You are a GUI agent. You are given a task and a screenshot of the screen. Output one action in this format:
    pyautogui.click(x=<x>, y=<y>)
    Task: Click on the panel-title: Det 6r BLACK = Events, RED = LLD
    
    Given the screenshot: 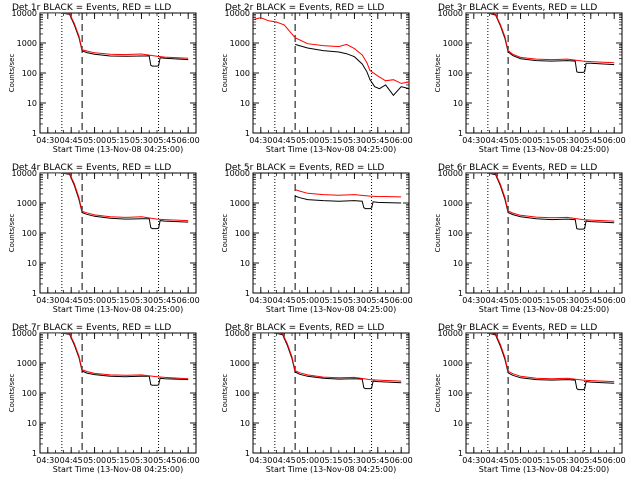 What is the action you would take?
    pyautogui.click(x=517, y=168)
    